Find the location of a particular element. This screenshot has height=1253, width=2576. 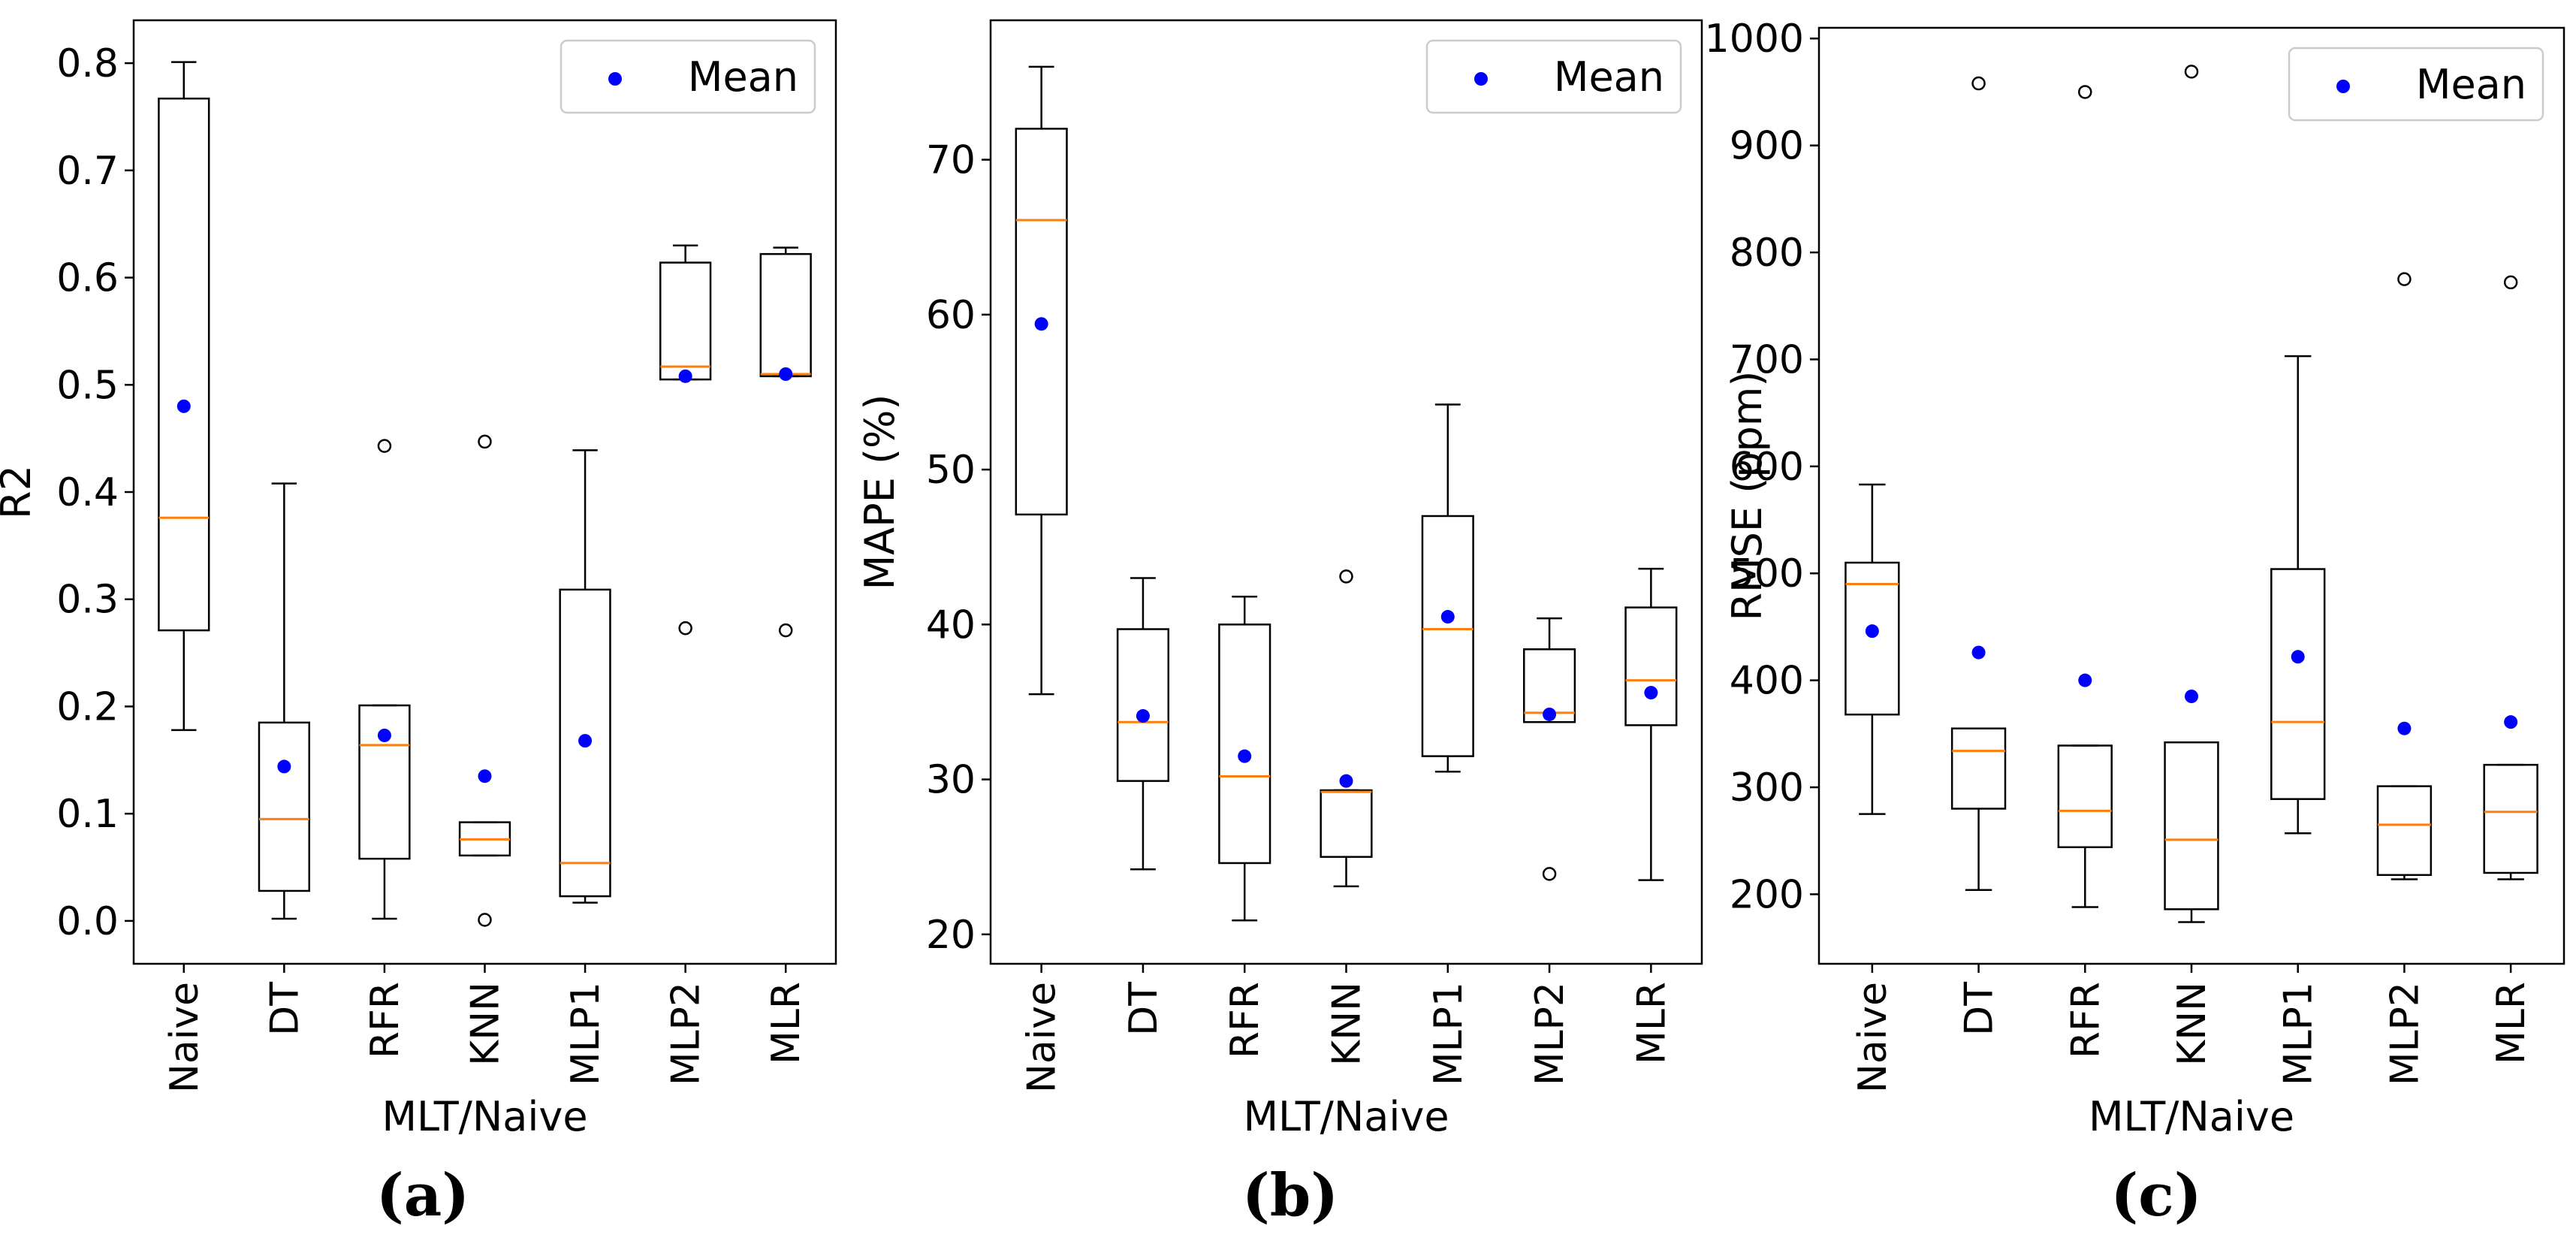

y-tick-label: 1000 is located at coordinates (1755, 39).